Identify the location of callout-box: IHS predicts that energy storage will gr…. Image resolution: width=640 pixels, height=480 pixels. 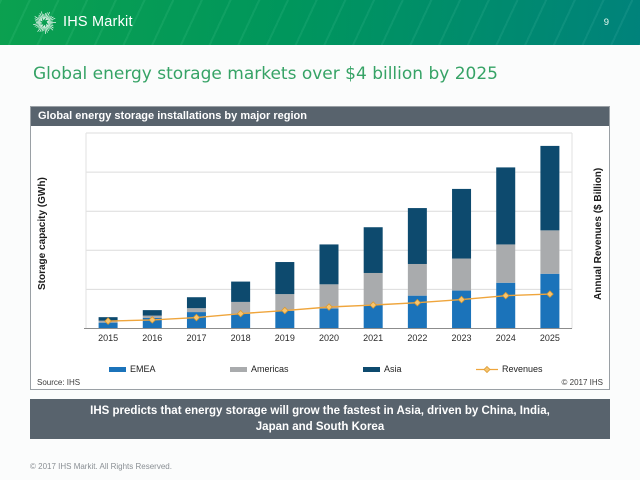
(320, 419).